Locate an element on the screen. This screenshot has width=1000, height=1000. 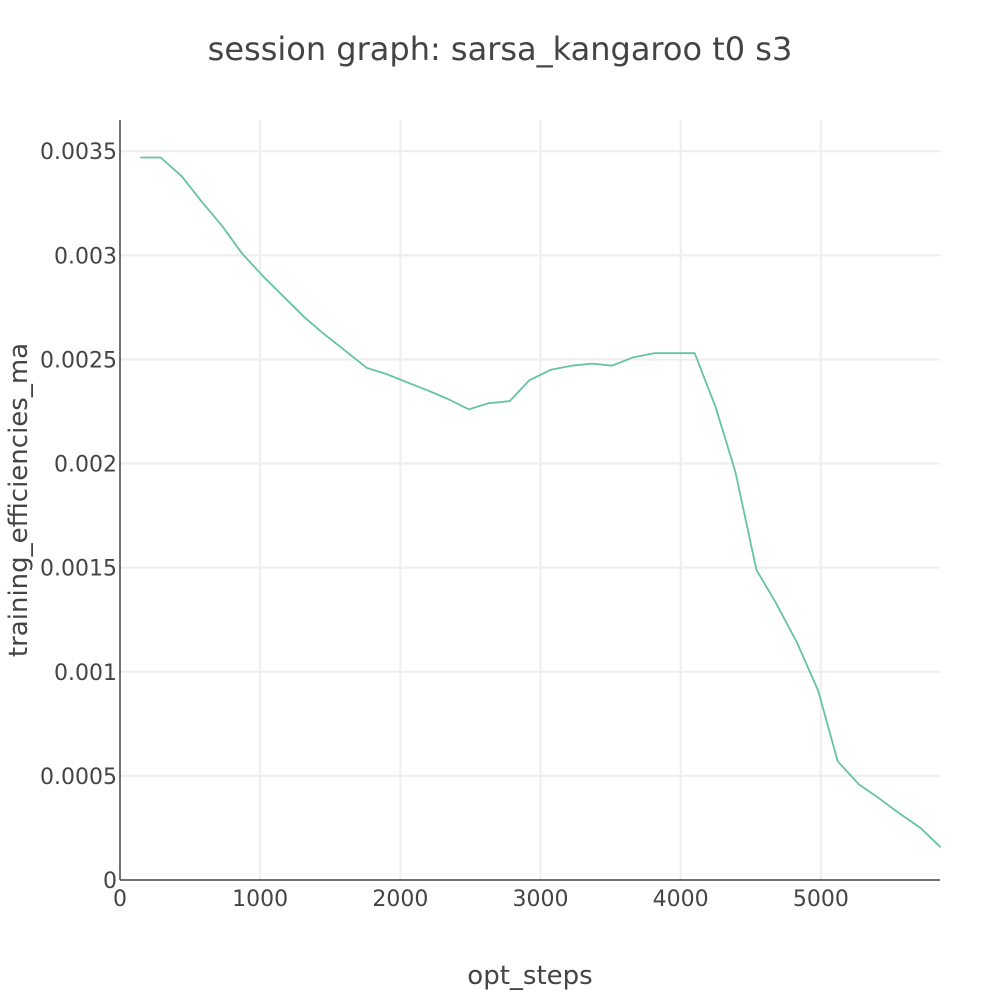
y-tick-label: 0.0025 is located at coordinates (78, 360).